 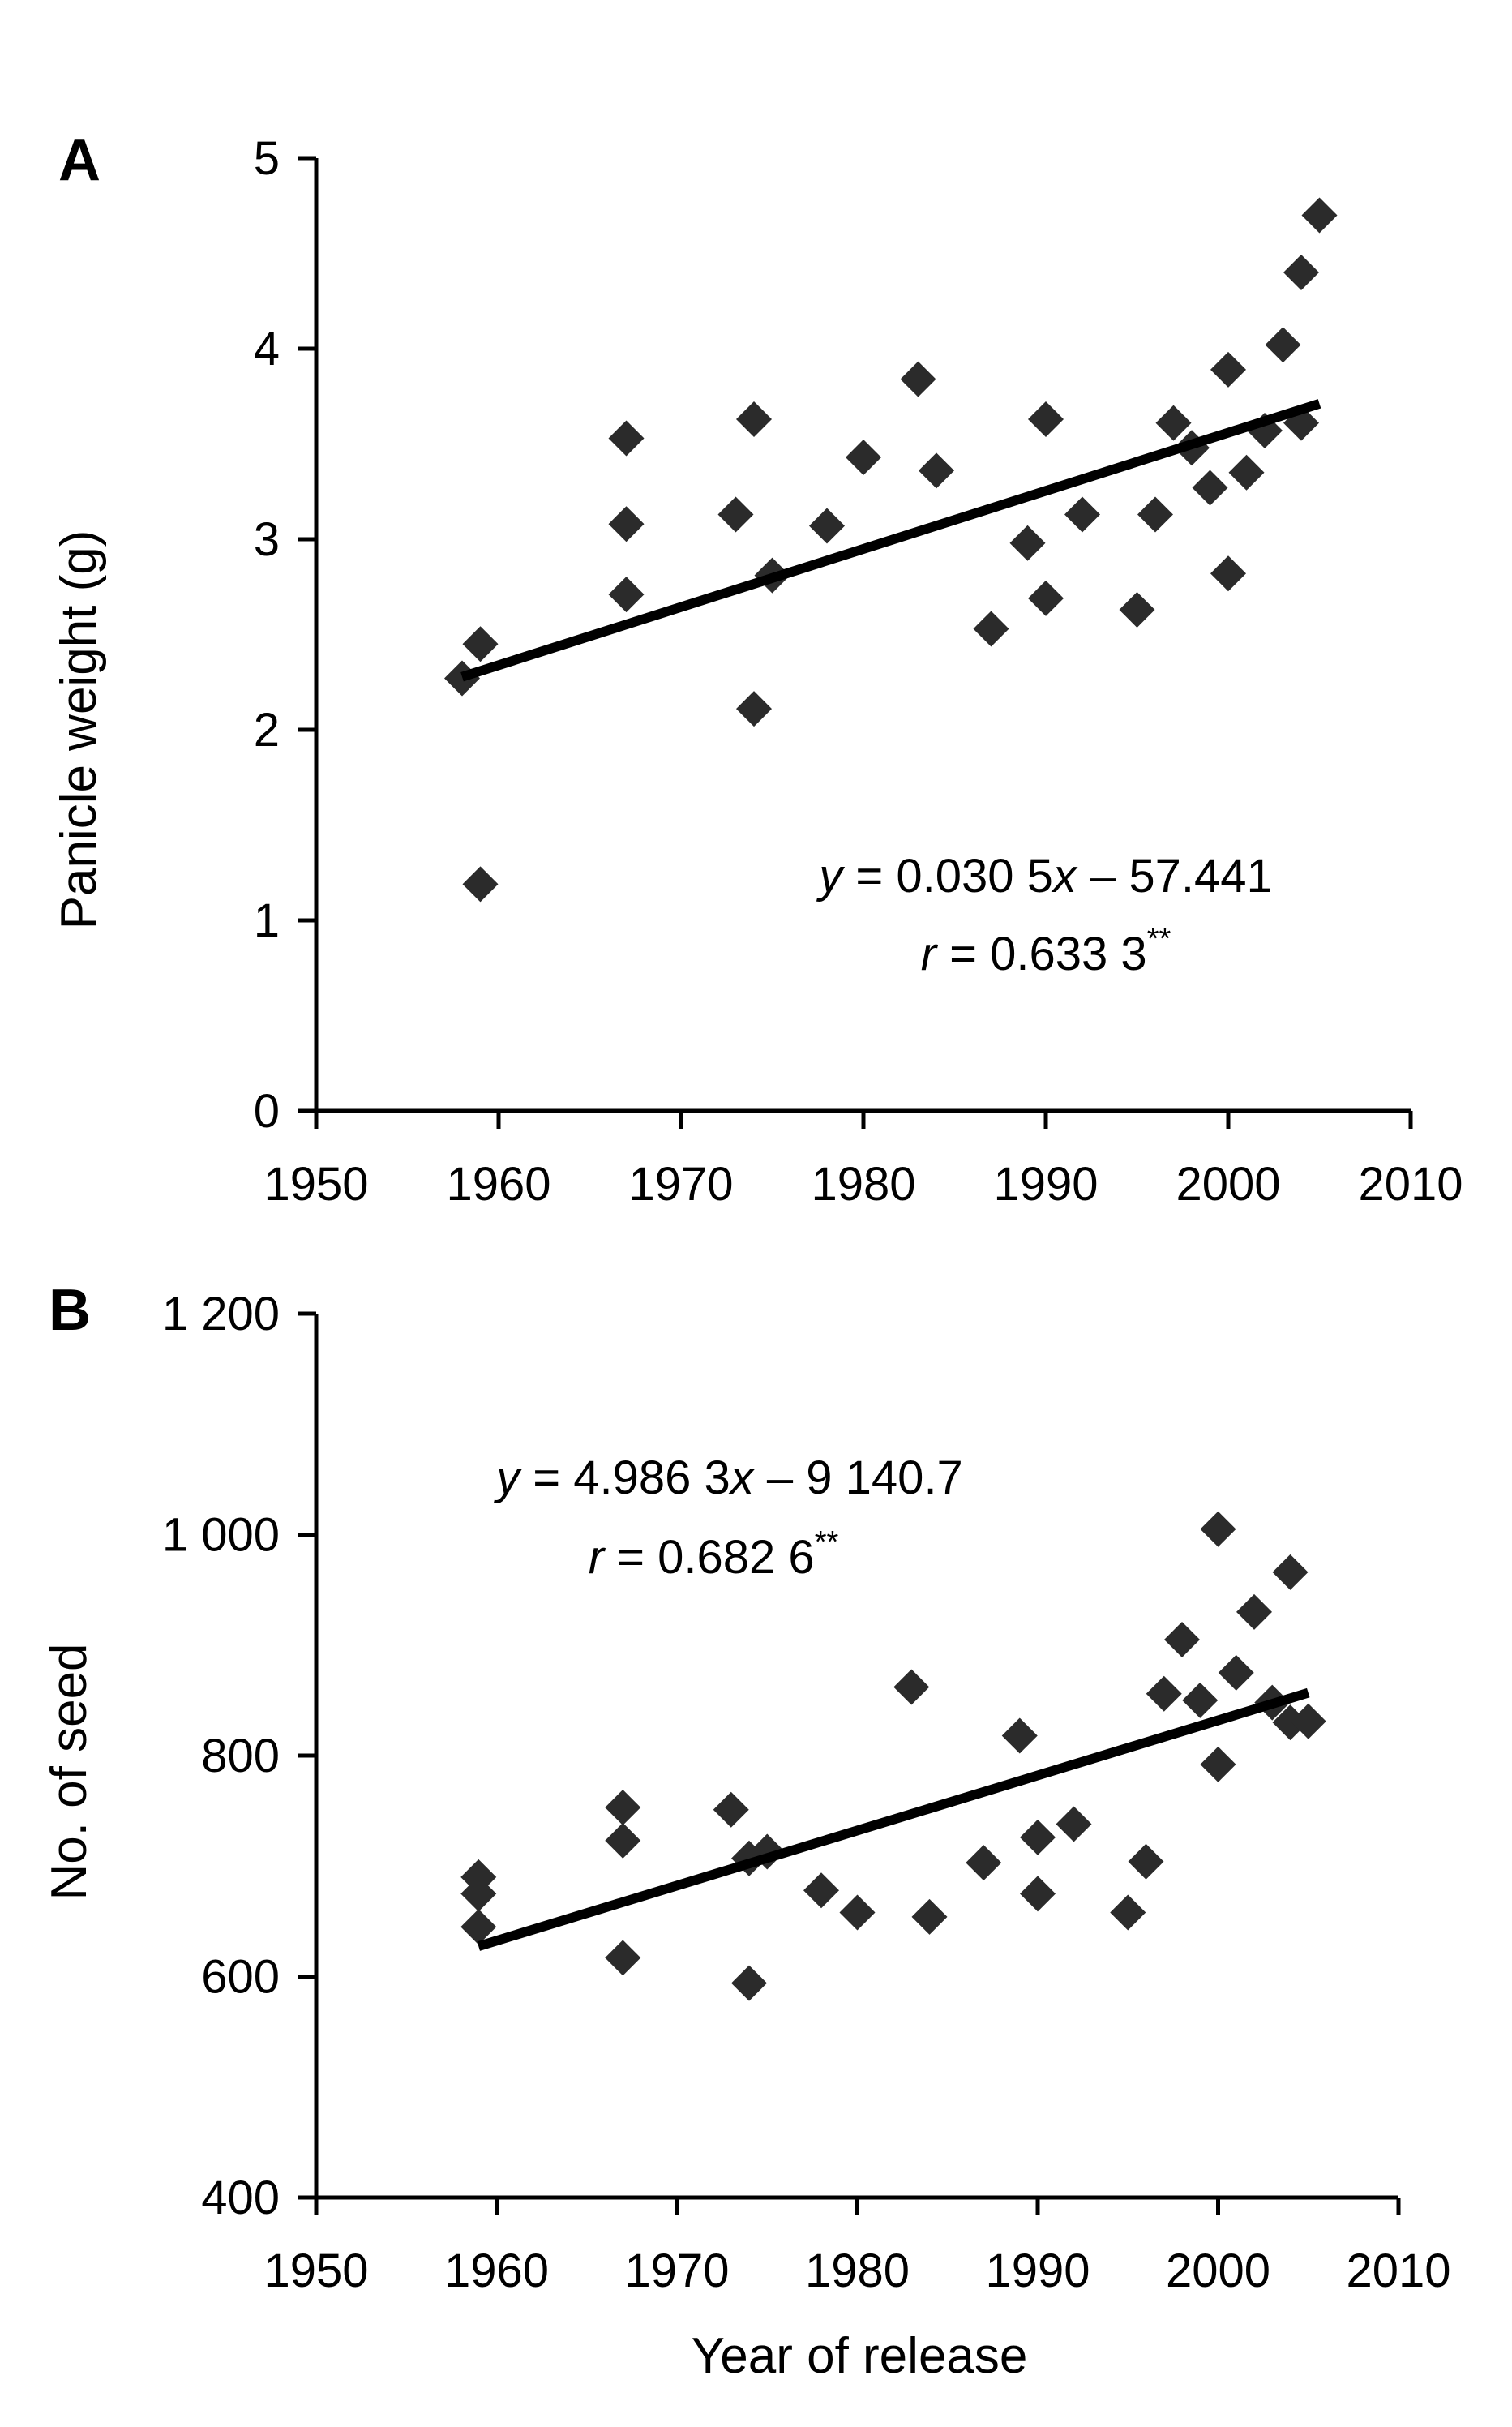 What do you see at coordinates (267, 730) in the screenshot?
I see `panel-a-y-tick-label: 2` at bounding box center [267, 730].